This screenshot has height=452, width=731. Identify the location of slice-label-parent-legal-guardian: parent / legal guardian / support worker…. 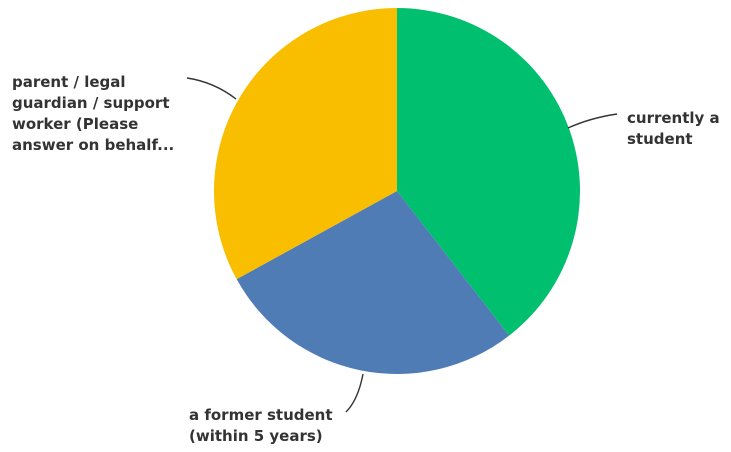
(93, 113).